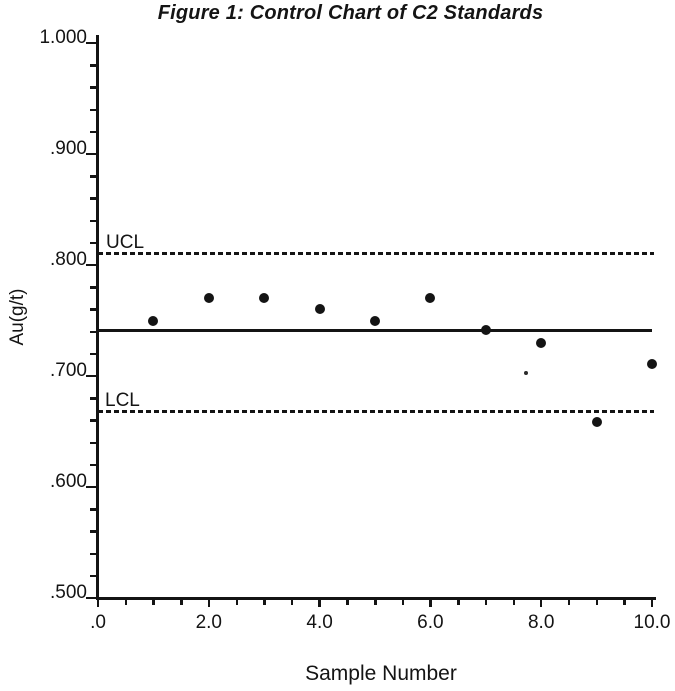 This screenshot has height=691, width=675. I want to click on y-tick-label: .700, so click(68, 370).